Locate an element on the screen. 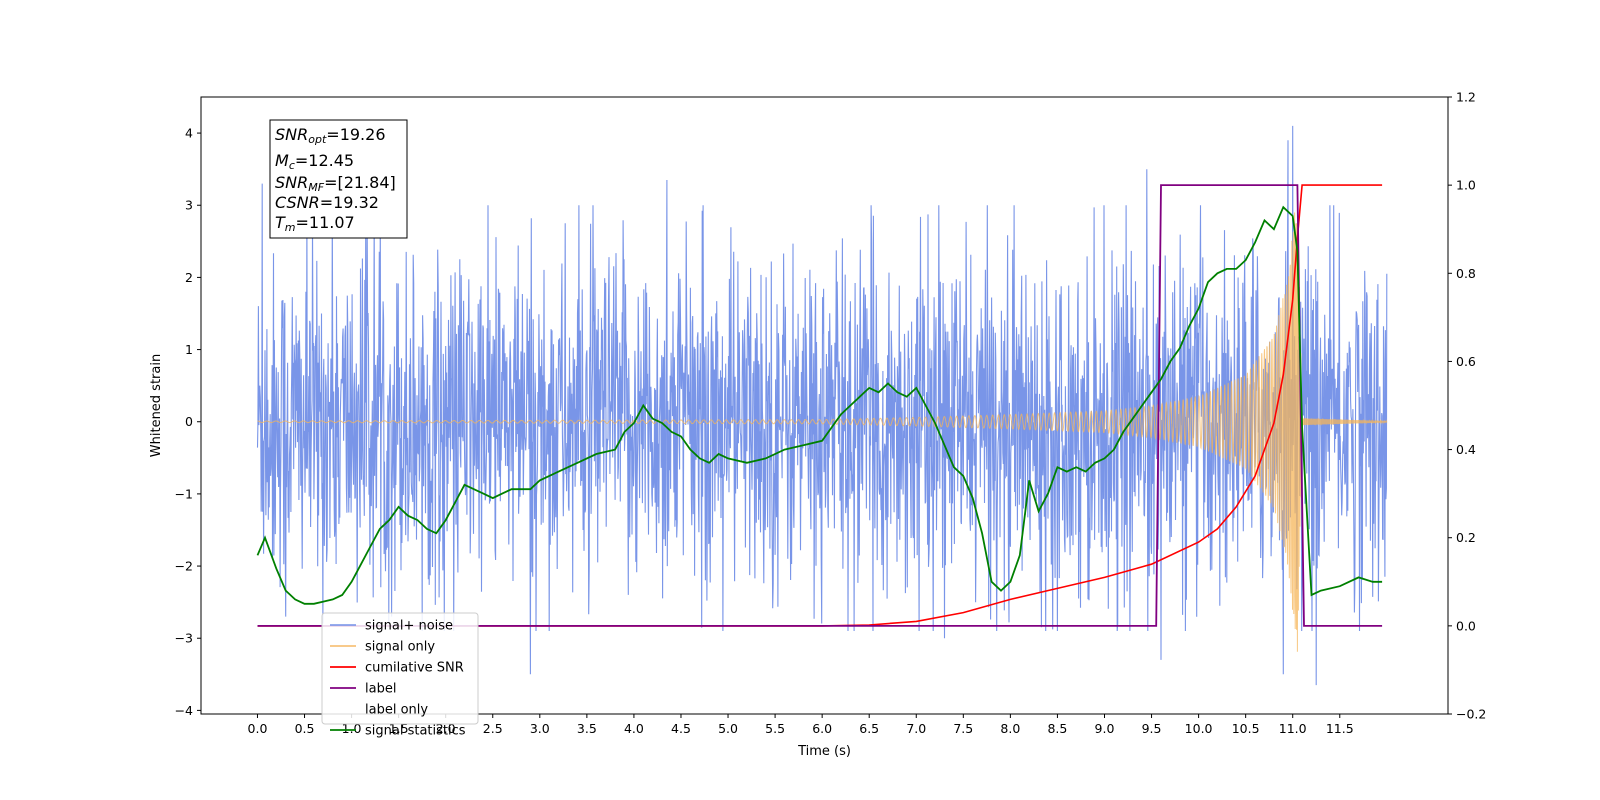 The width and height of the screenshot is (1600, 800). y-right-tick-label: 0.6 is located at coordinates (1466, 361).